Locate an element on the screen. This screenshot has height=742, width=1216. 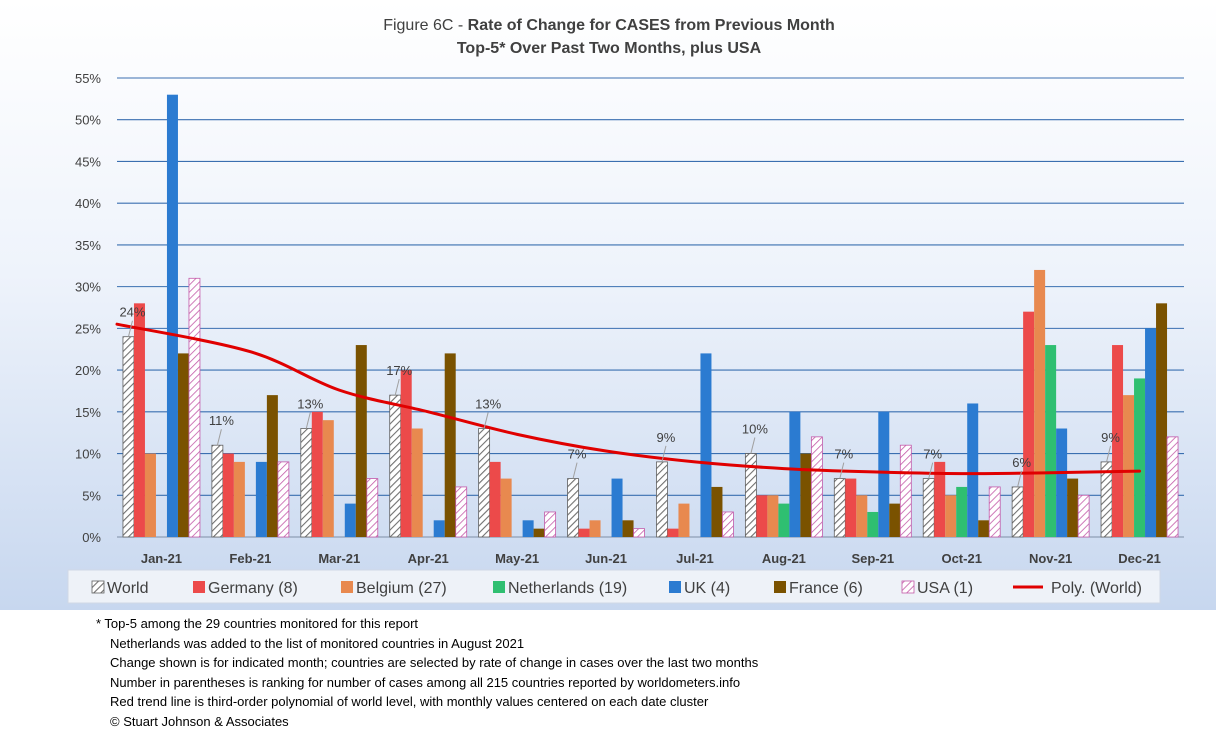
legend-label: Germany (8) is located at coordinates (253, 588).